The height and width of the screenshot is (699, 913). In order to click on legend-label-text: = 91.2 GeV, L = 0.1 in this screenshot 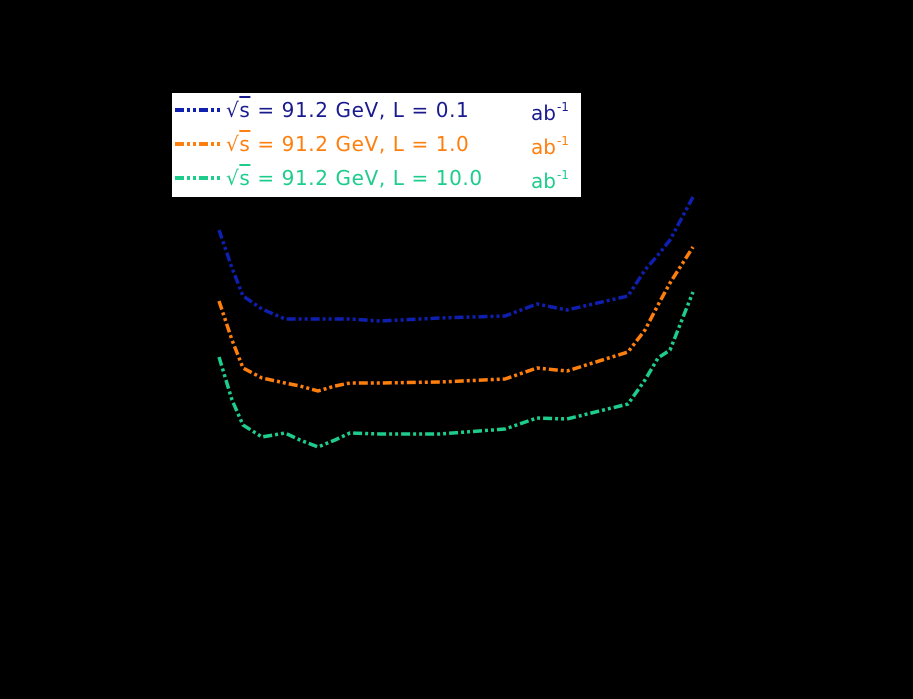, I will do `click(360, 110)`.